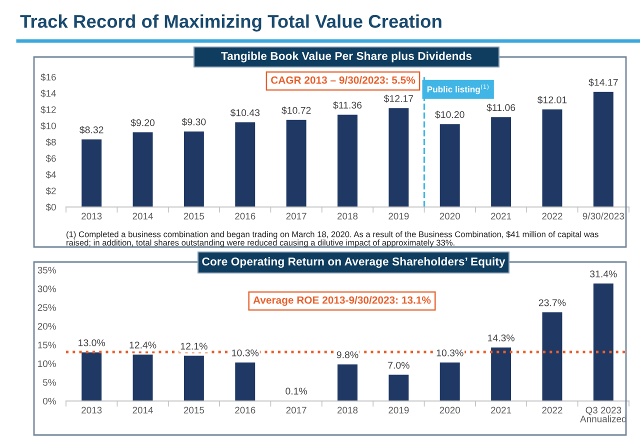 This screenshot has width=640, height=442. Describe the element at coordinates (51, 174) in the screenshot. I see `y-tick-label: $4` at that location.